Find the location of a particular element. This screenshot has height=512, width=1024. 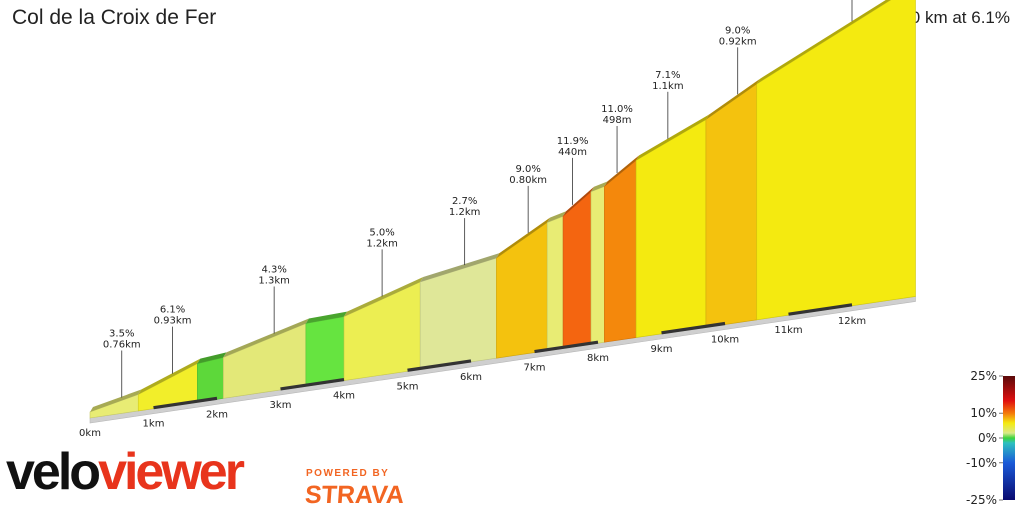

annotation-length: 0.76km is located at coordinates (122, 344).